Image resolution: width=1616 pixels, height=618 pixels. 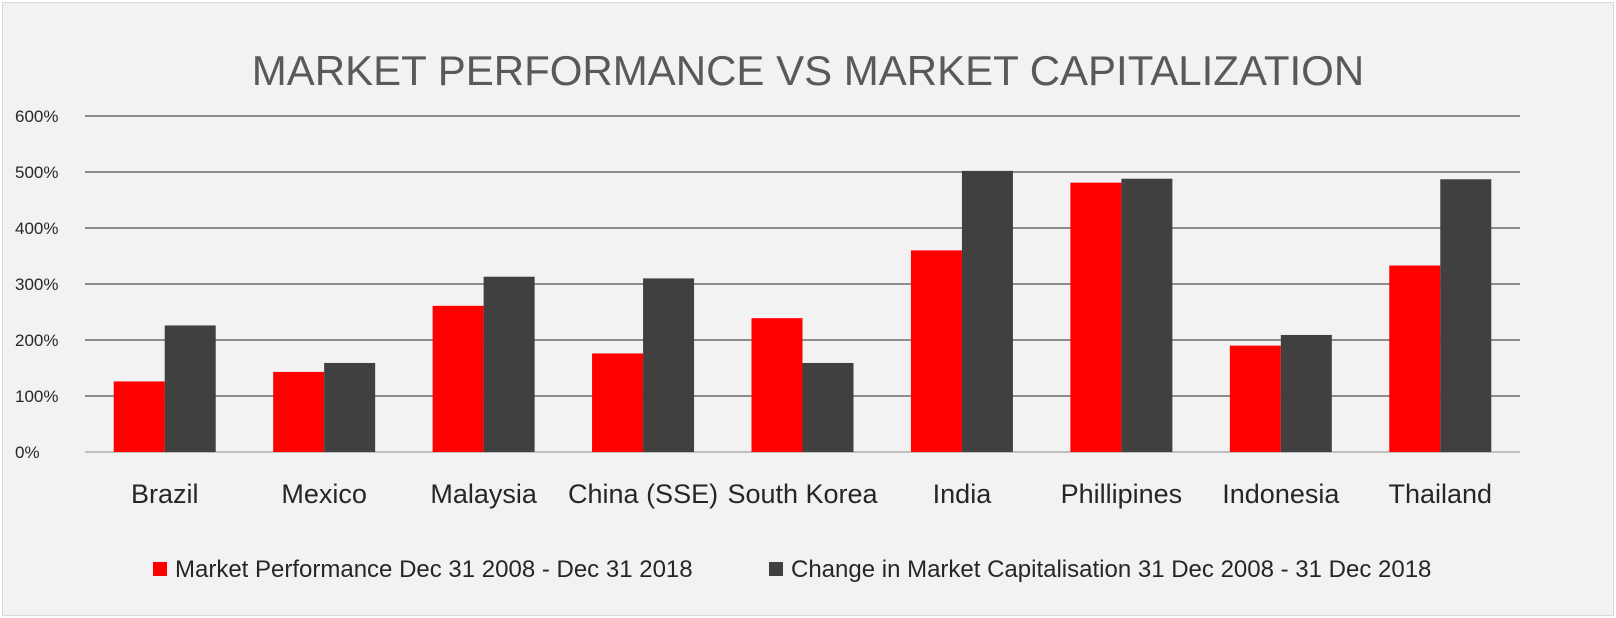 I want to click on x-tick-label: Indonesia, so click(x=1281, y=494).